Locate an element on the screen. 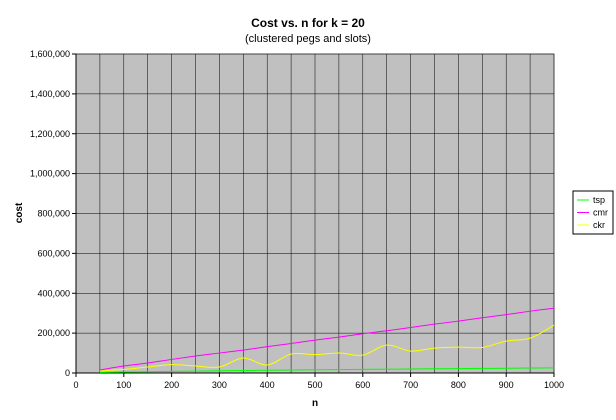  x-tick-label: 300 is located at coordinates (219, 385).